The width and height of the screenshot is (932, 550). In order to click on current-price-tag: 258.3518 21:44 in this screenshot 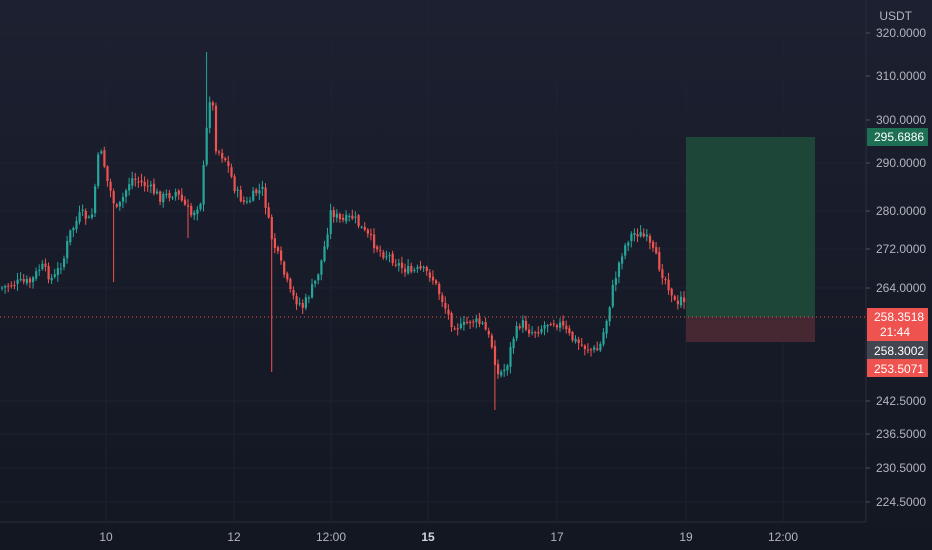, I will do `click(897, 324)`.